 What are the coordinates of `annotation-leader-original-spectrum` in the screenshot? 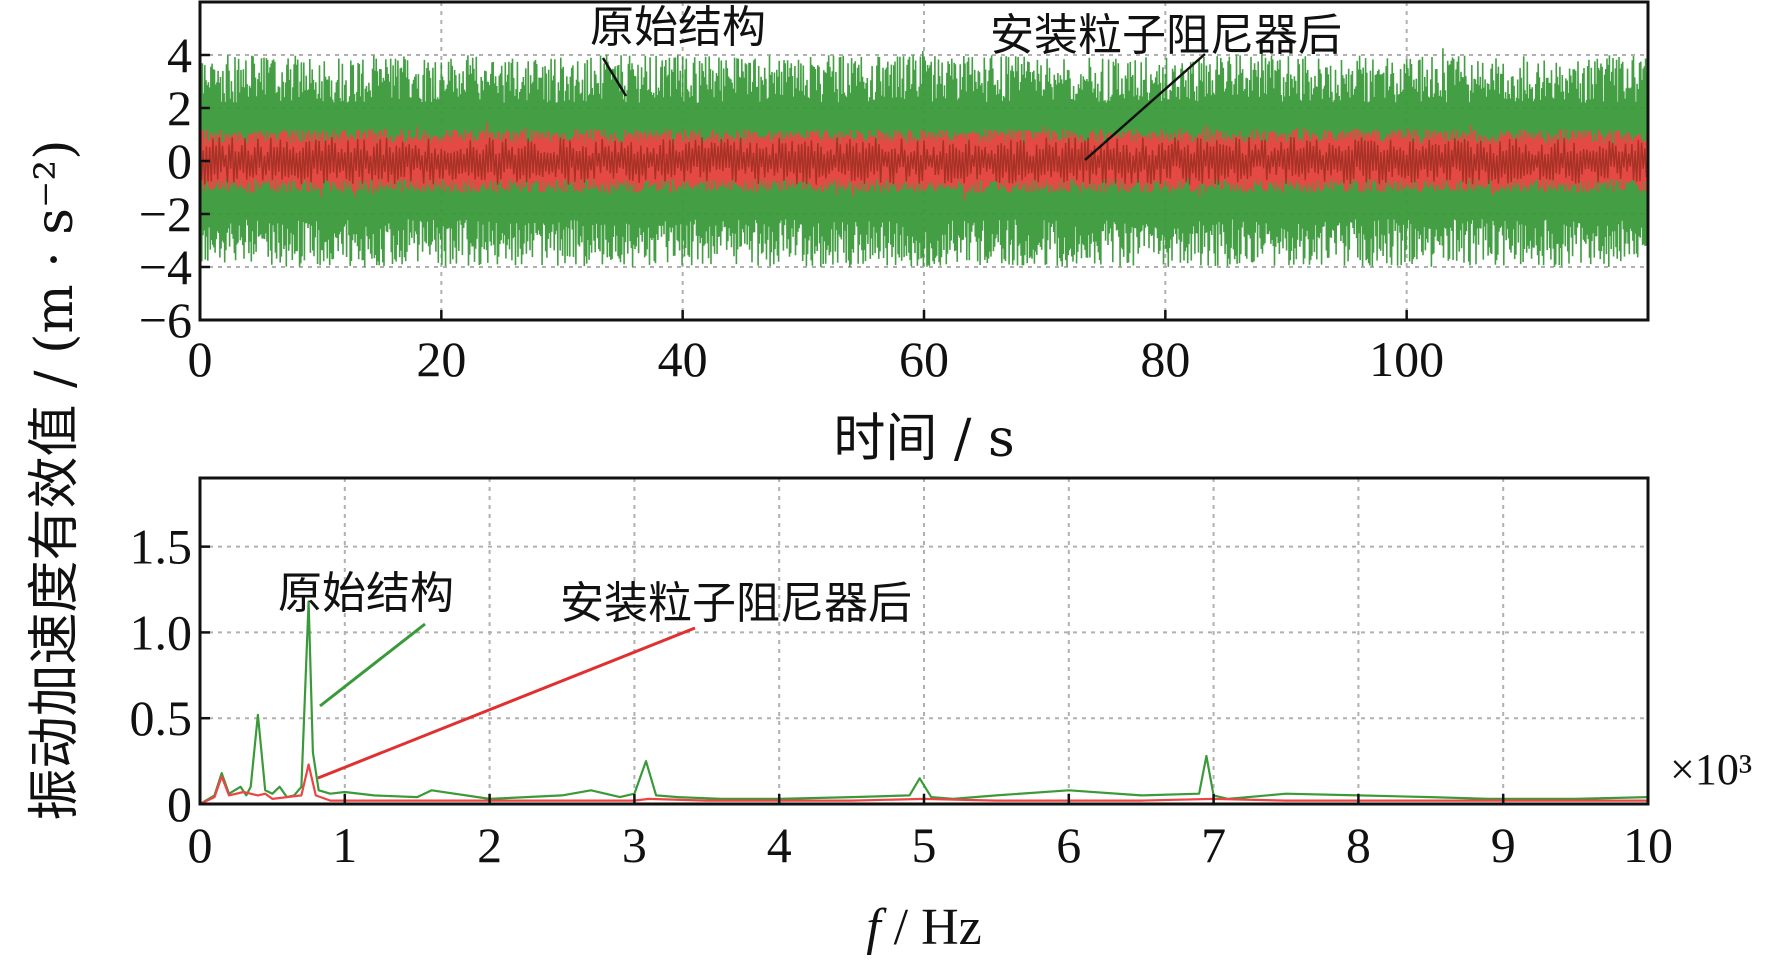 It's located at (372, 665).